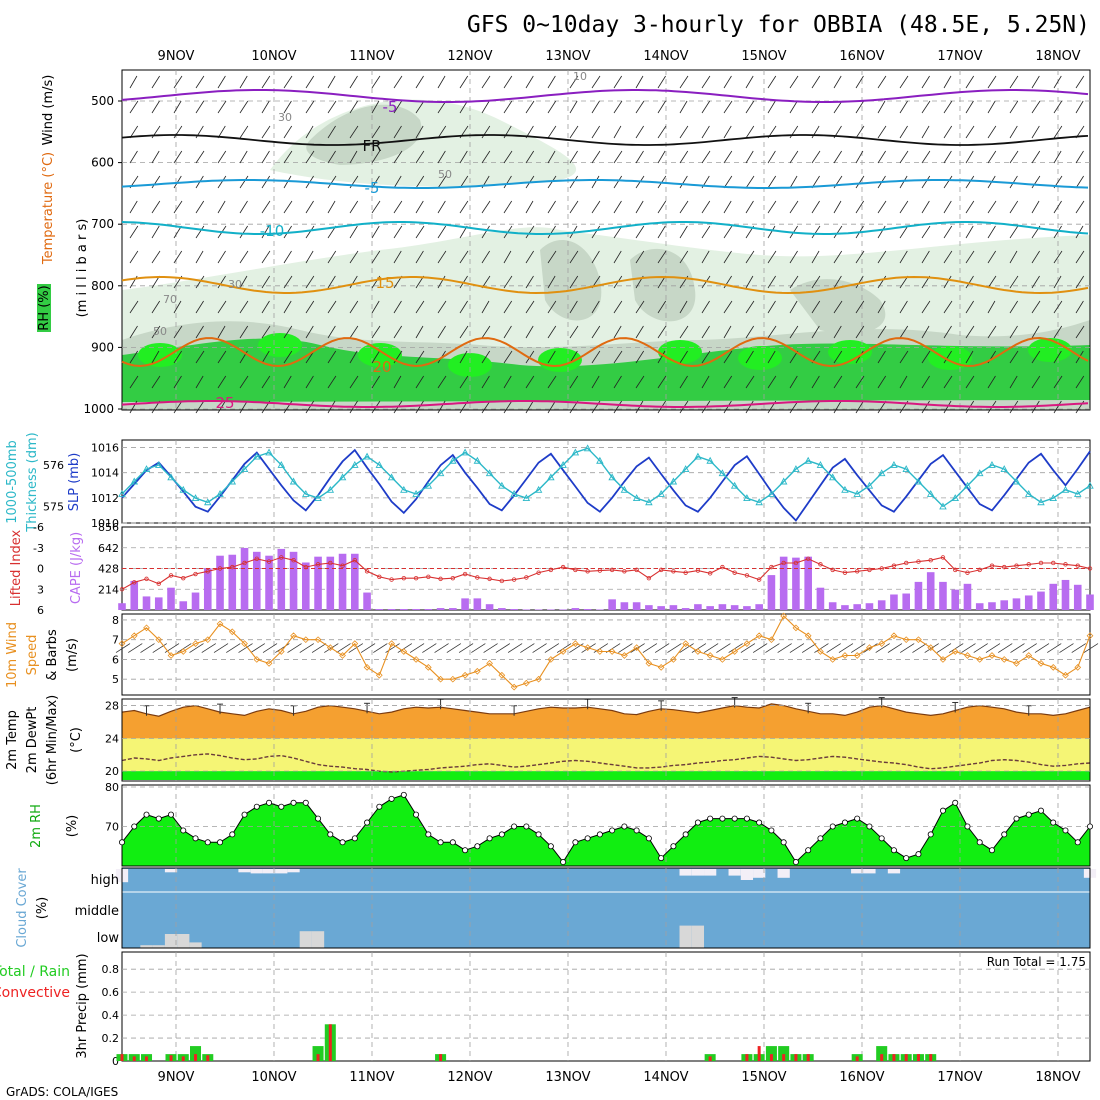 Image resolution: width=1100 pixels, height=1100 pixels. What do you see at coordinates (176, 56) in the screenshot?
I see `top-day-label: 9NOV` at bounding box center [176, 56].